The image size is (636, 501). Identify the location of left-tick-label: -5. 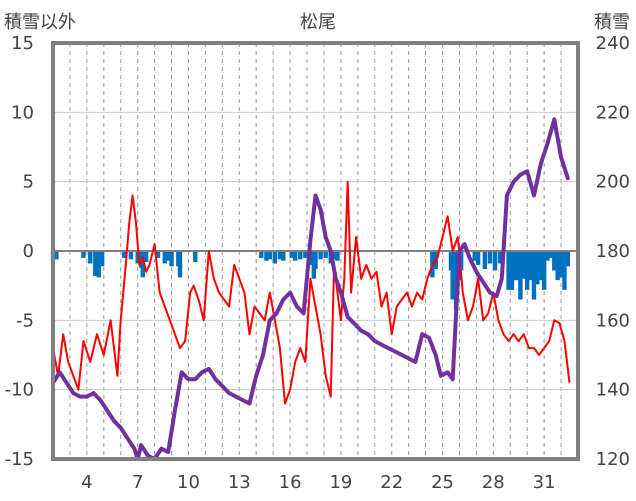
(25, 320).